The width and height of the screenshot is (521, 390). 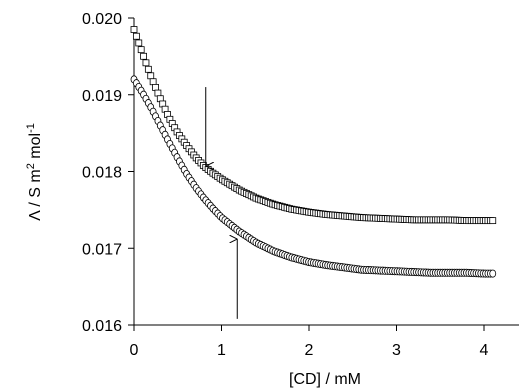 What do you see at coordinates (35, 215) in the screenshot?
I see `y-axis-title-symbol: Λ` at bounding box center [35, 215].